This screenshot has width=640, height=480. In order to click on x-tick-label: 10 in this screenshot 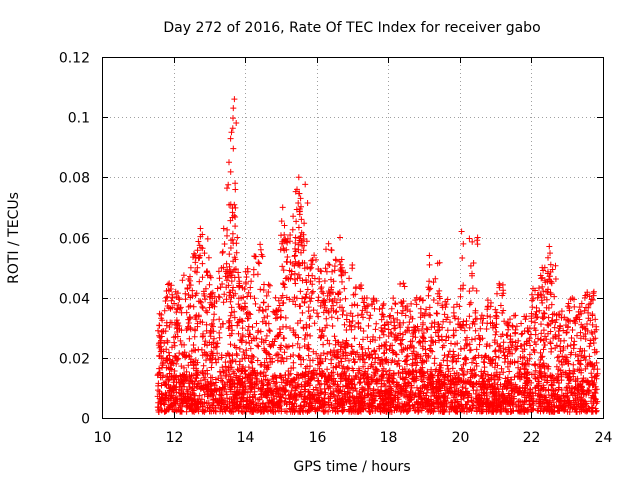, I will do `click(103, 438)`.